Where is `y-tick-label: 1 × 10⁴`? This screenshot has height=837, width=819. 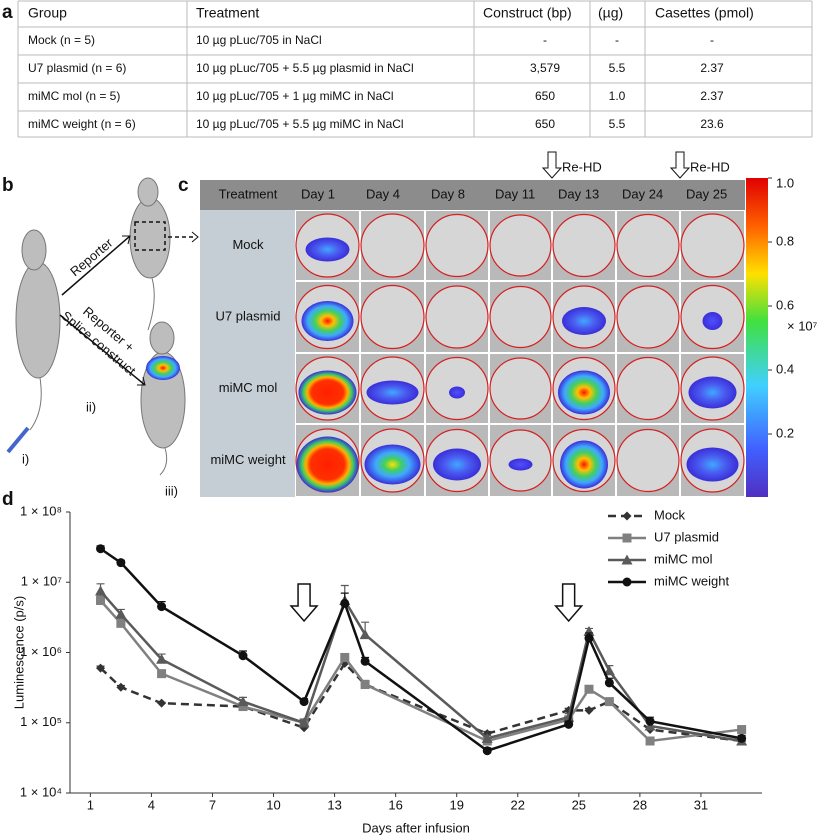
y-tick-label: 1 × 10⁴ is located at coordinates (41, 791).